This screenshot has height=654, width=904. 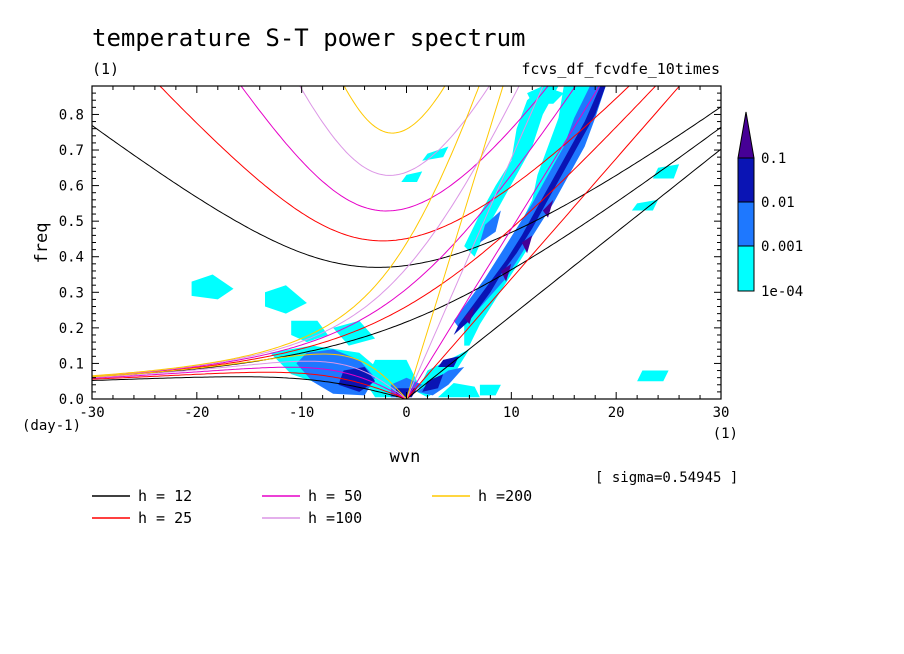 I want to click on y-unit-label: (day-1), so click(x=51, y=426).